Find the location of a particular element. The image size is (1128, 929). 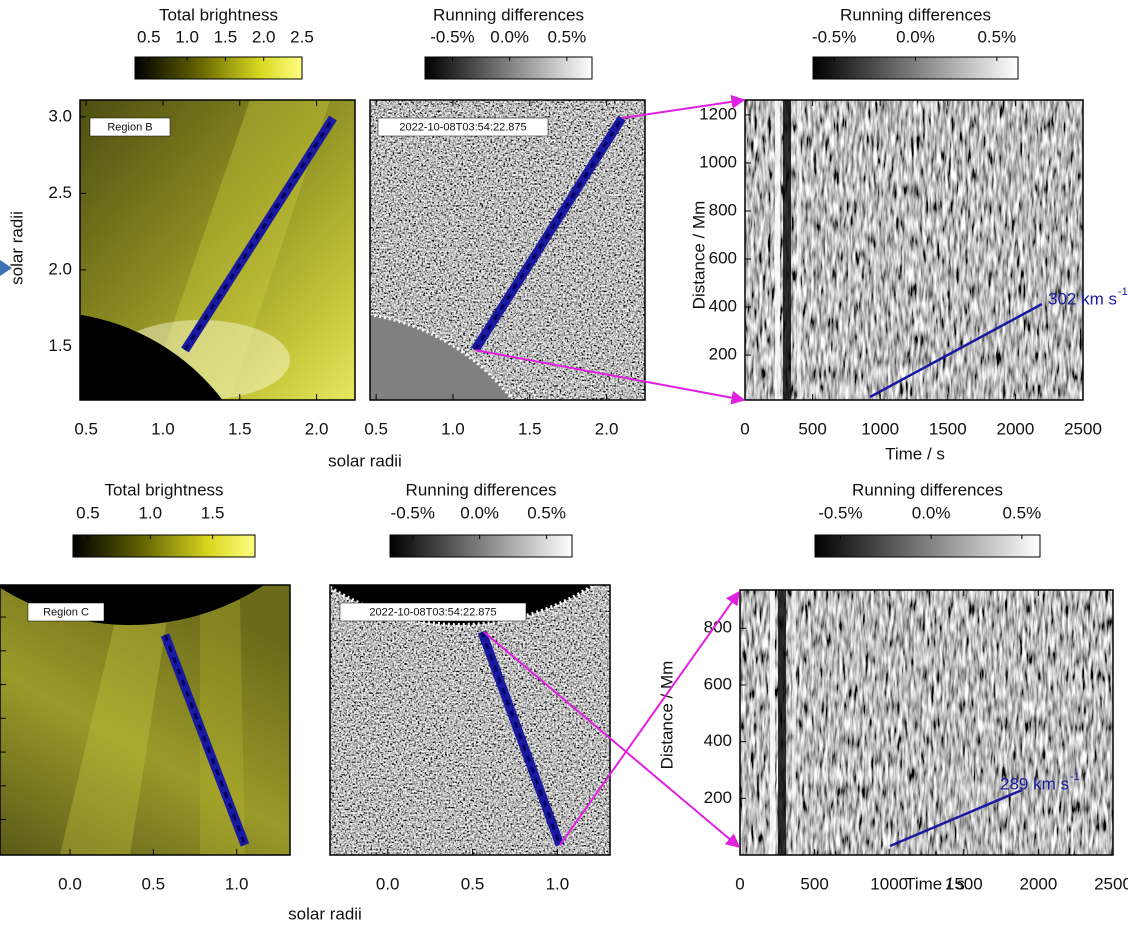

colorbar-tick-label: 1.0 is located at coordinates (187, 36).